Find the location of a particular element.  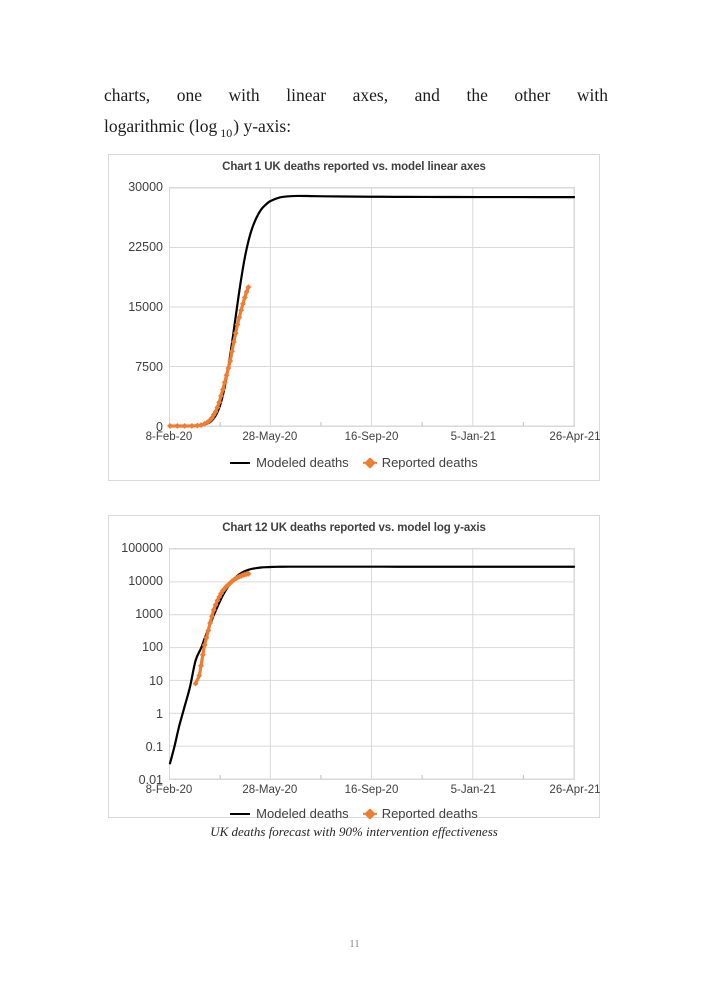

paragraph-word: charts, is located at coordinates (127, 95).